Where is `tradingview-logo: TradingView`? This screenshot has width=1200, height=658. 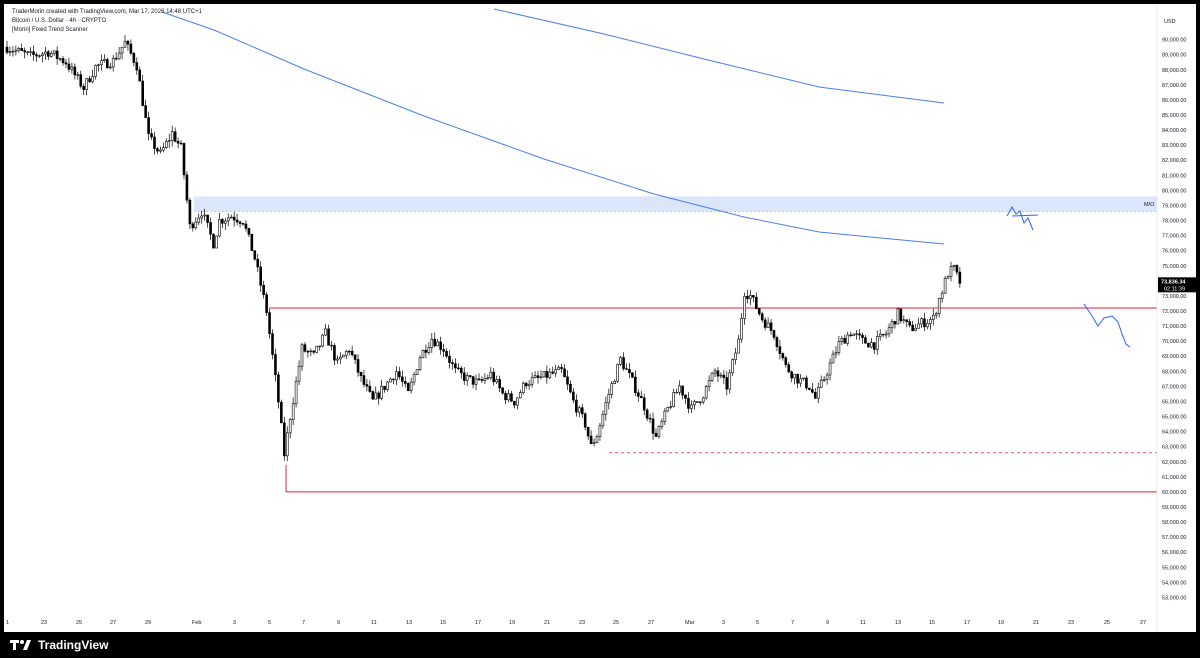
tradingview-logo: TradingView is located at coordinates (59, 645).